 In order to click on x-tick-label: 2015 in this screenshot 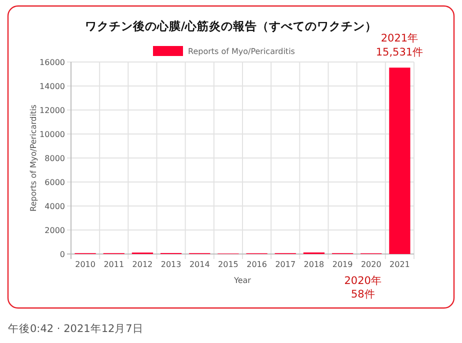, I will do `click(228, 264)`.